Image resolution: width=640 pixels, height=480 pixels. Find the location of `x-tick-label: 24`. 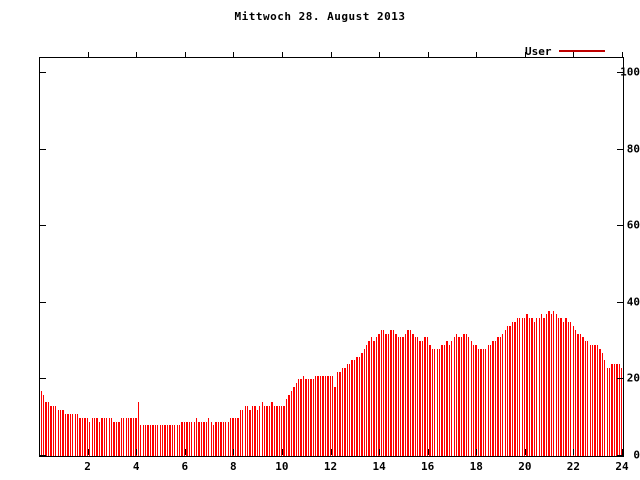

x-tick-label: 24 is located at coordinates (622, 466).